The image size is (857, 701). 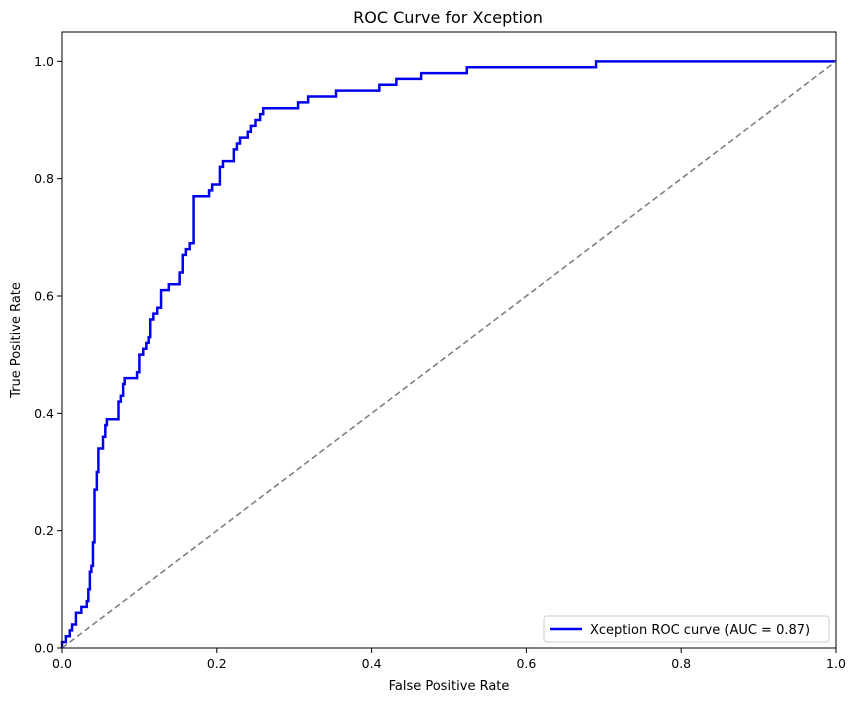 I want to click on y-tick-label: 1.0, so click(x=44, y=61).